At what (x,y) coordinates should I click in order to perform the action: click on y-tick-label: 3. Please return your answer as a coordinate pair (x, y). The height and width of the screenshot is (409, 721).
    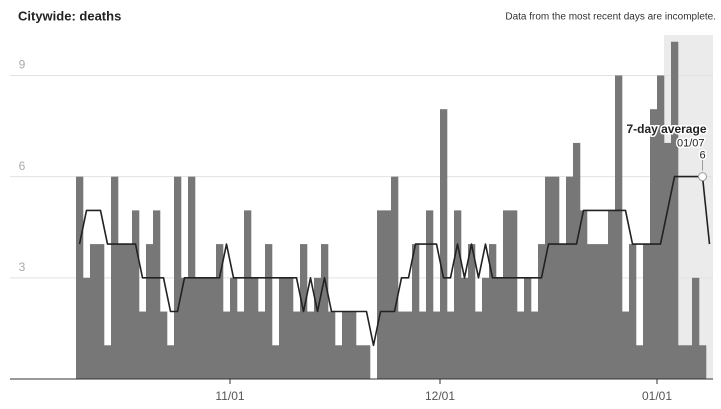
    Looking at the image, I should click on (22, 267).